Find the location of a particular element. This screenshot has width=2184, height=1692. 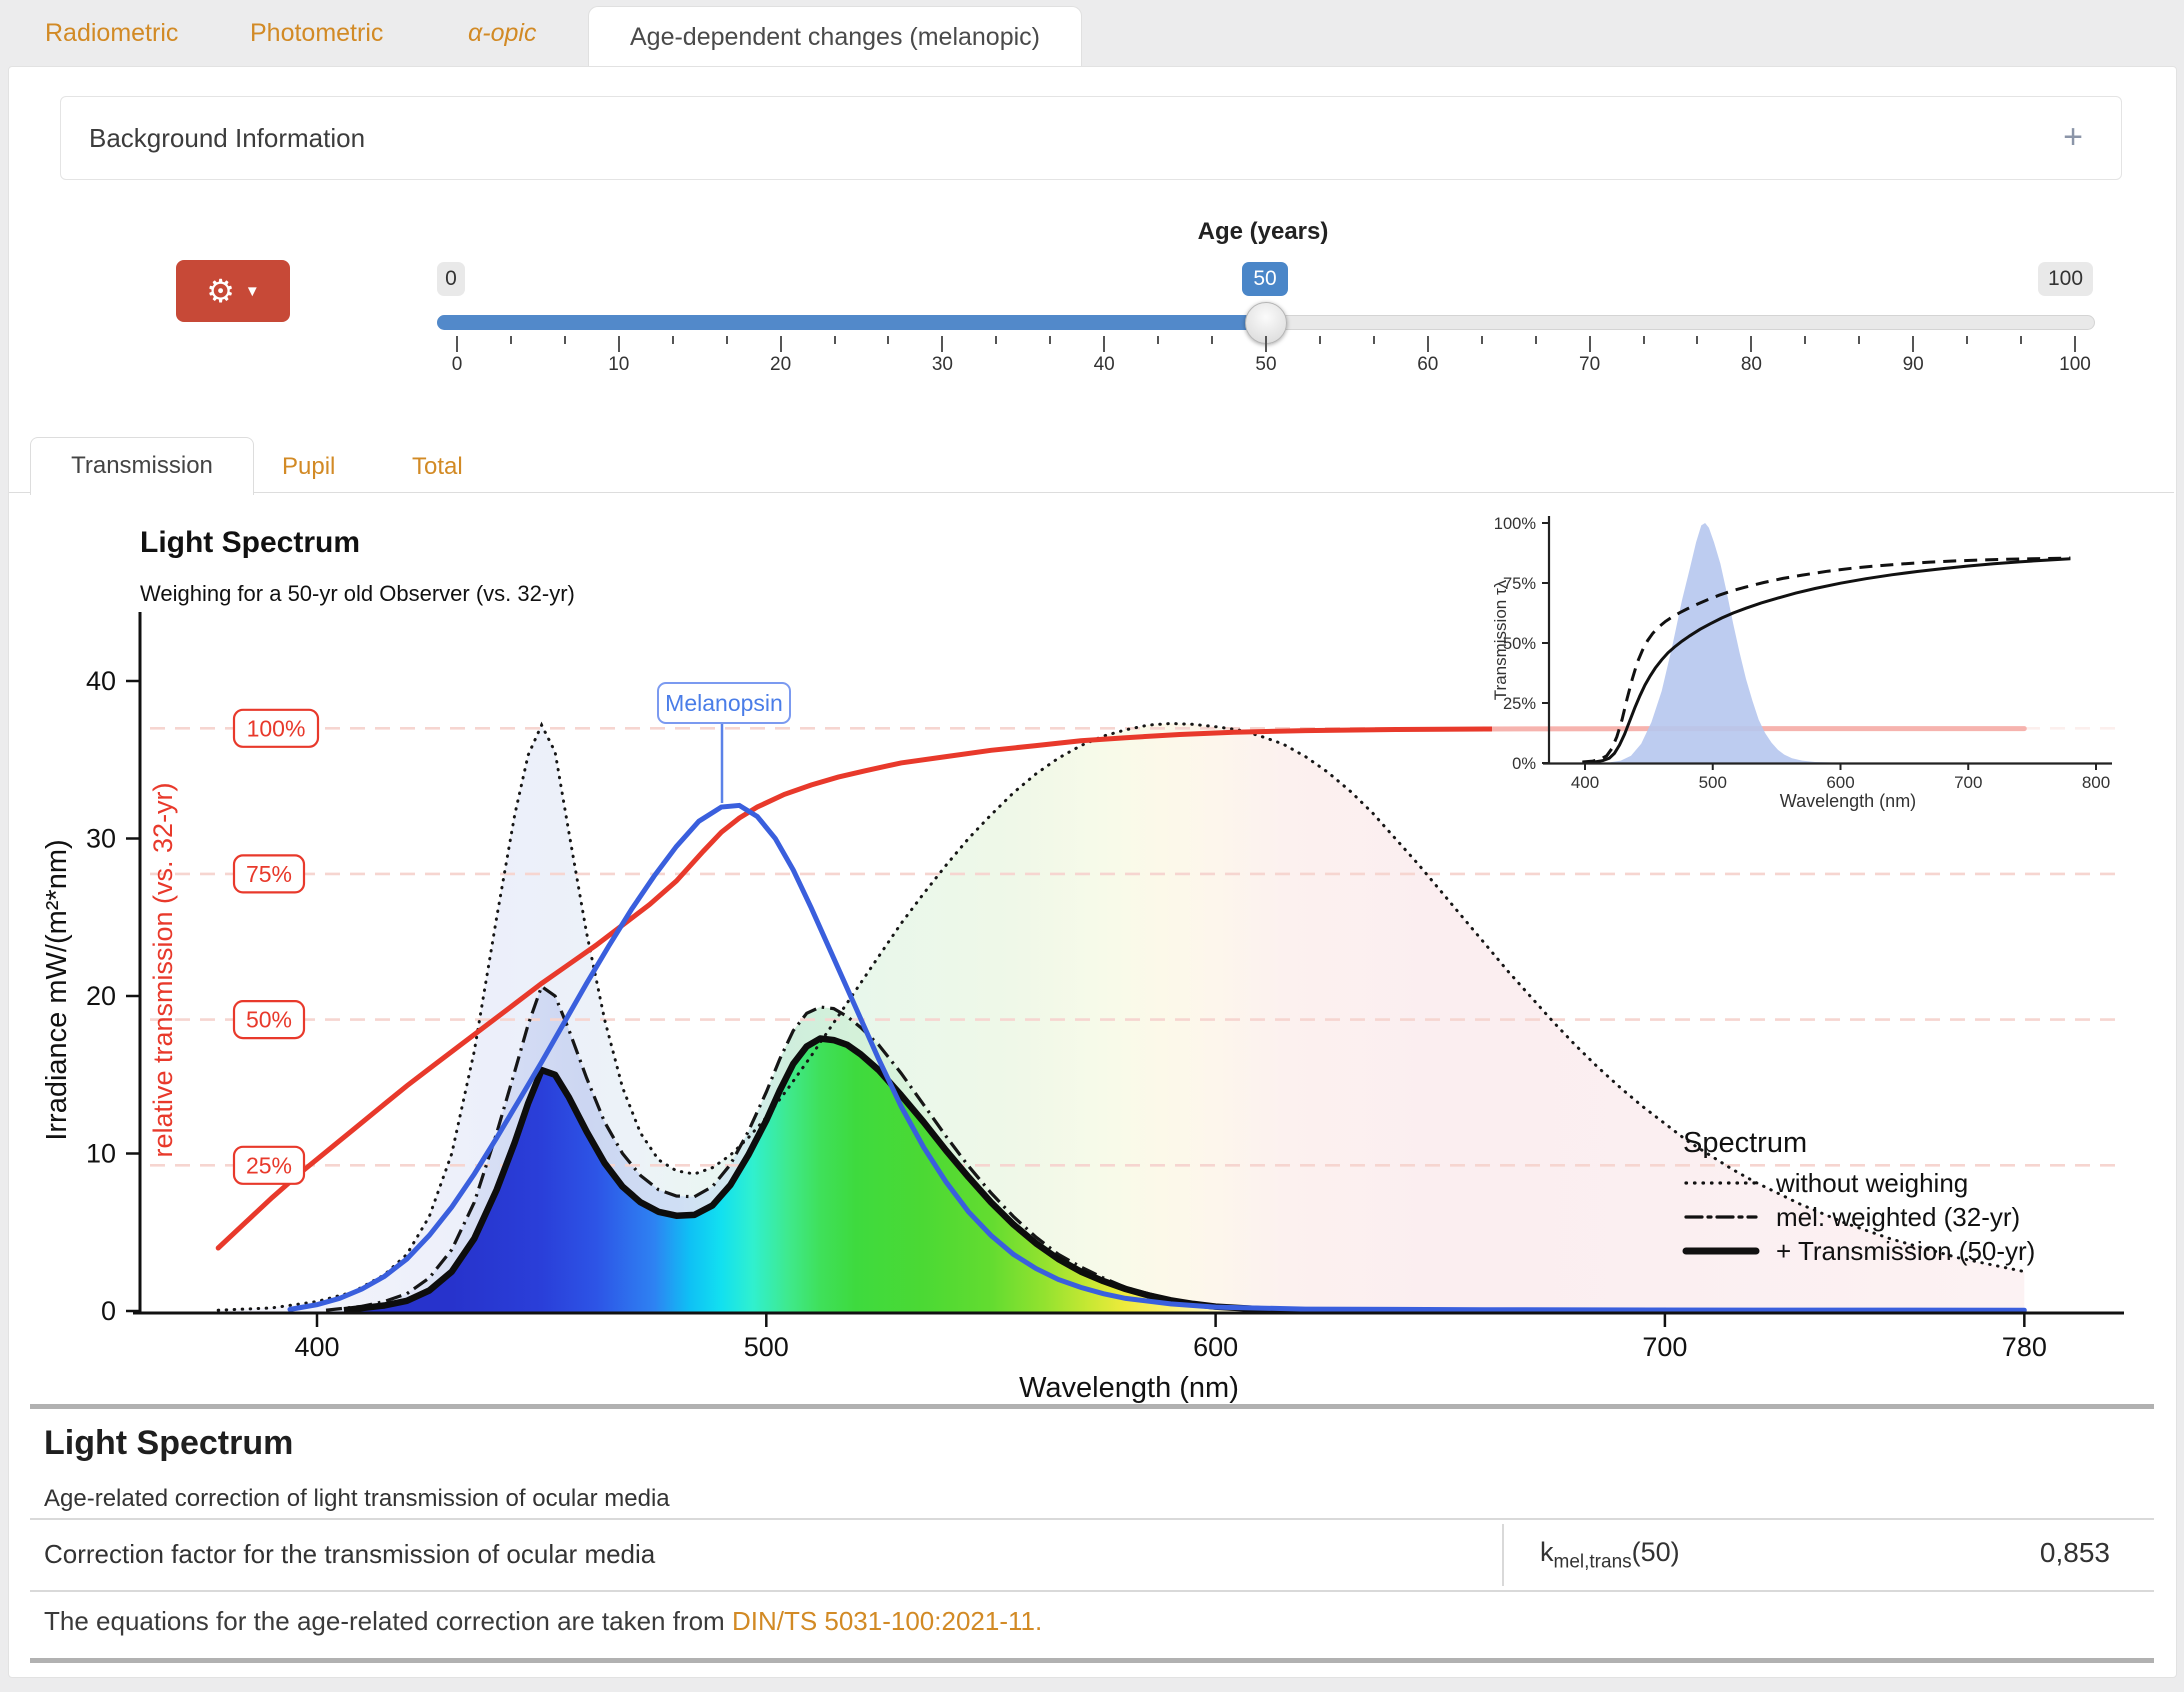

melanopsin-annotation: Melanopsin is located at coordinates (724, 742).